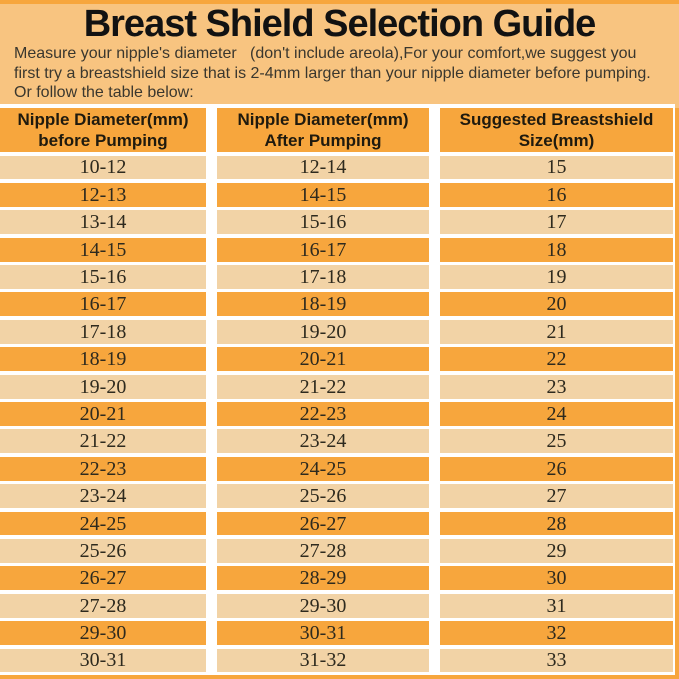 This screenshot has height=679, width=679. I want to click on table-cell-size: 15, so click(556, 167).